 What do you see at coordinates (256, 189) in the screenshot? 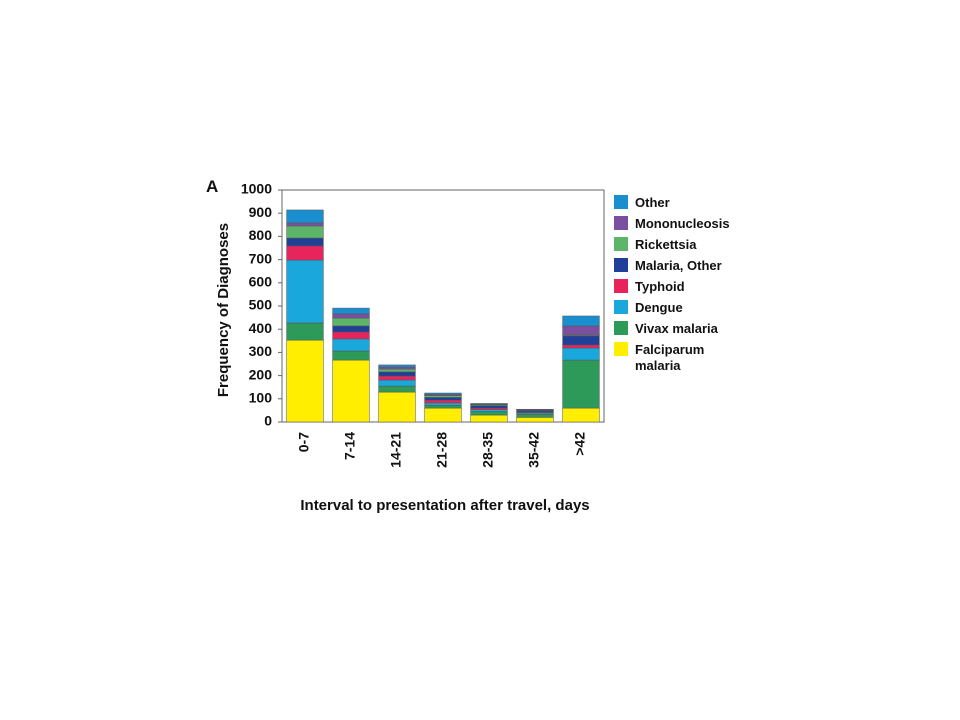
I see `y-tick-label: 1000` at bounding box center [256, 189].